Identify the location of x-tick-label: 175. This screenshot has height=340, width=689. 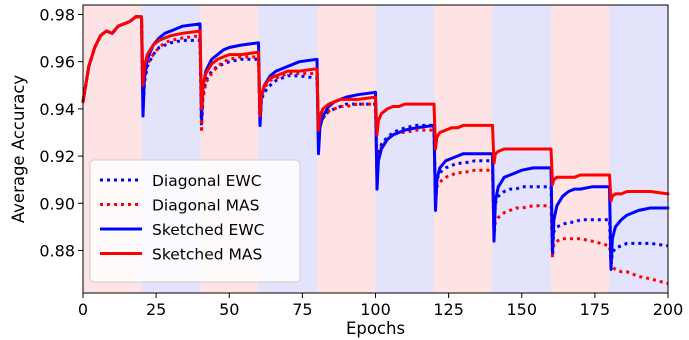
(595, 309).